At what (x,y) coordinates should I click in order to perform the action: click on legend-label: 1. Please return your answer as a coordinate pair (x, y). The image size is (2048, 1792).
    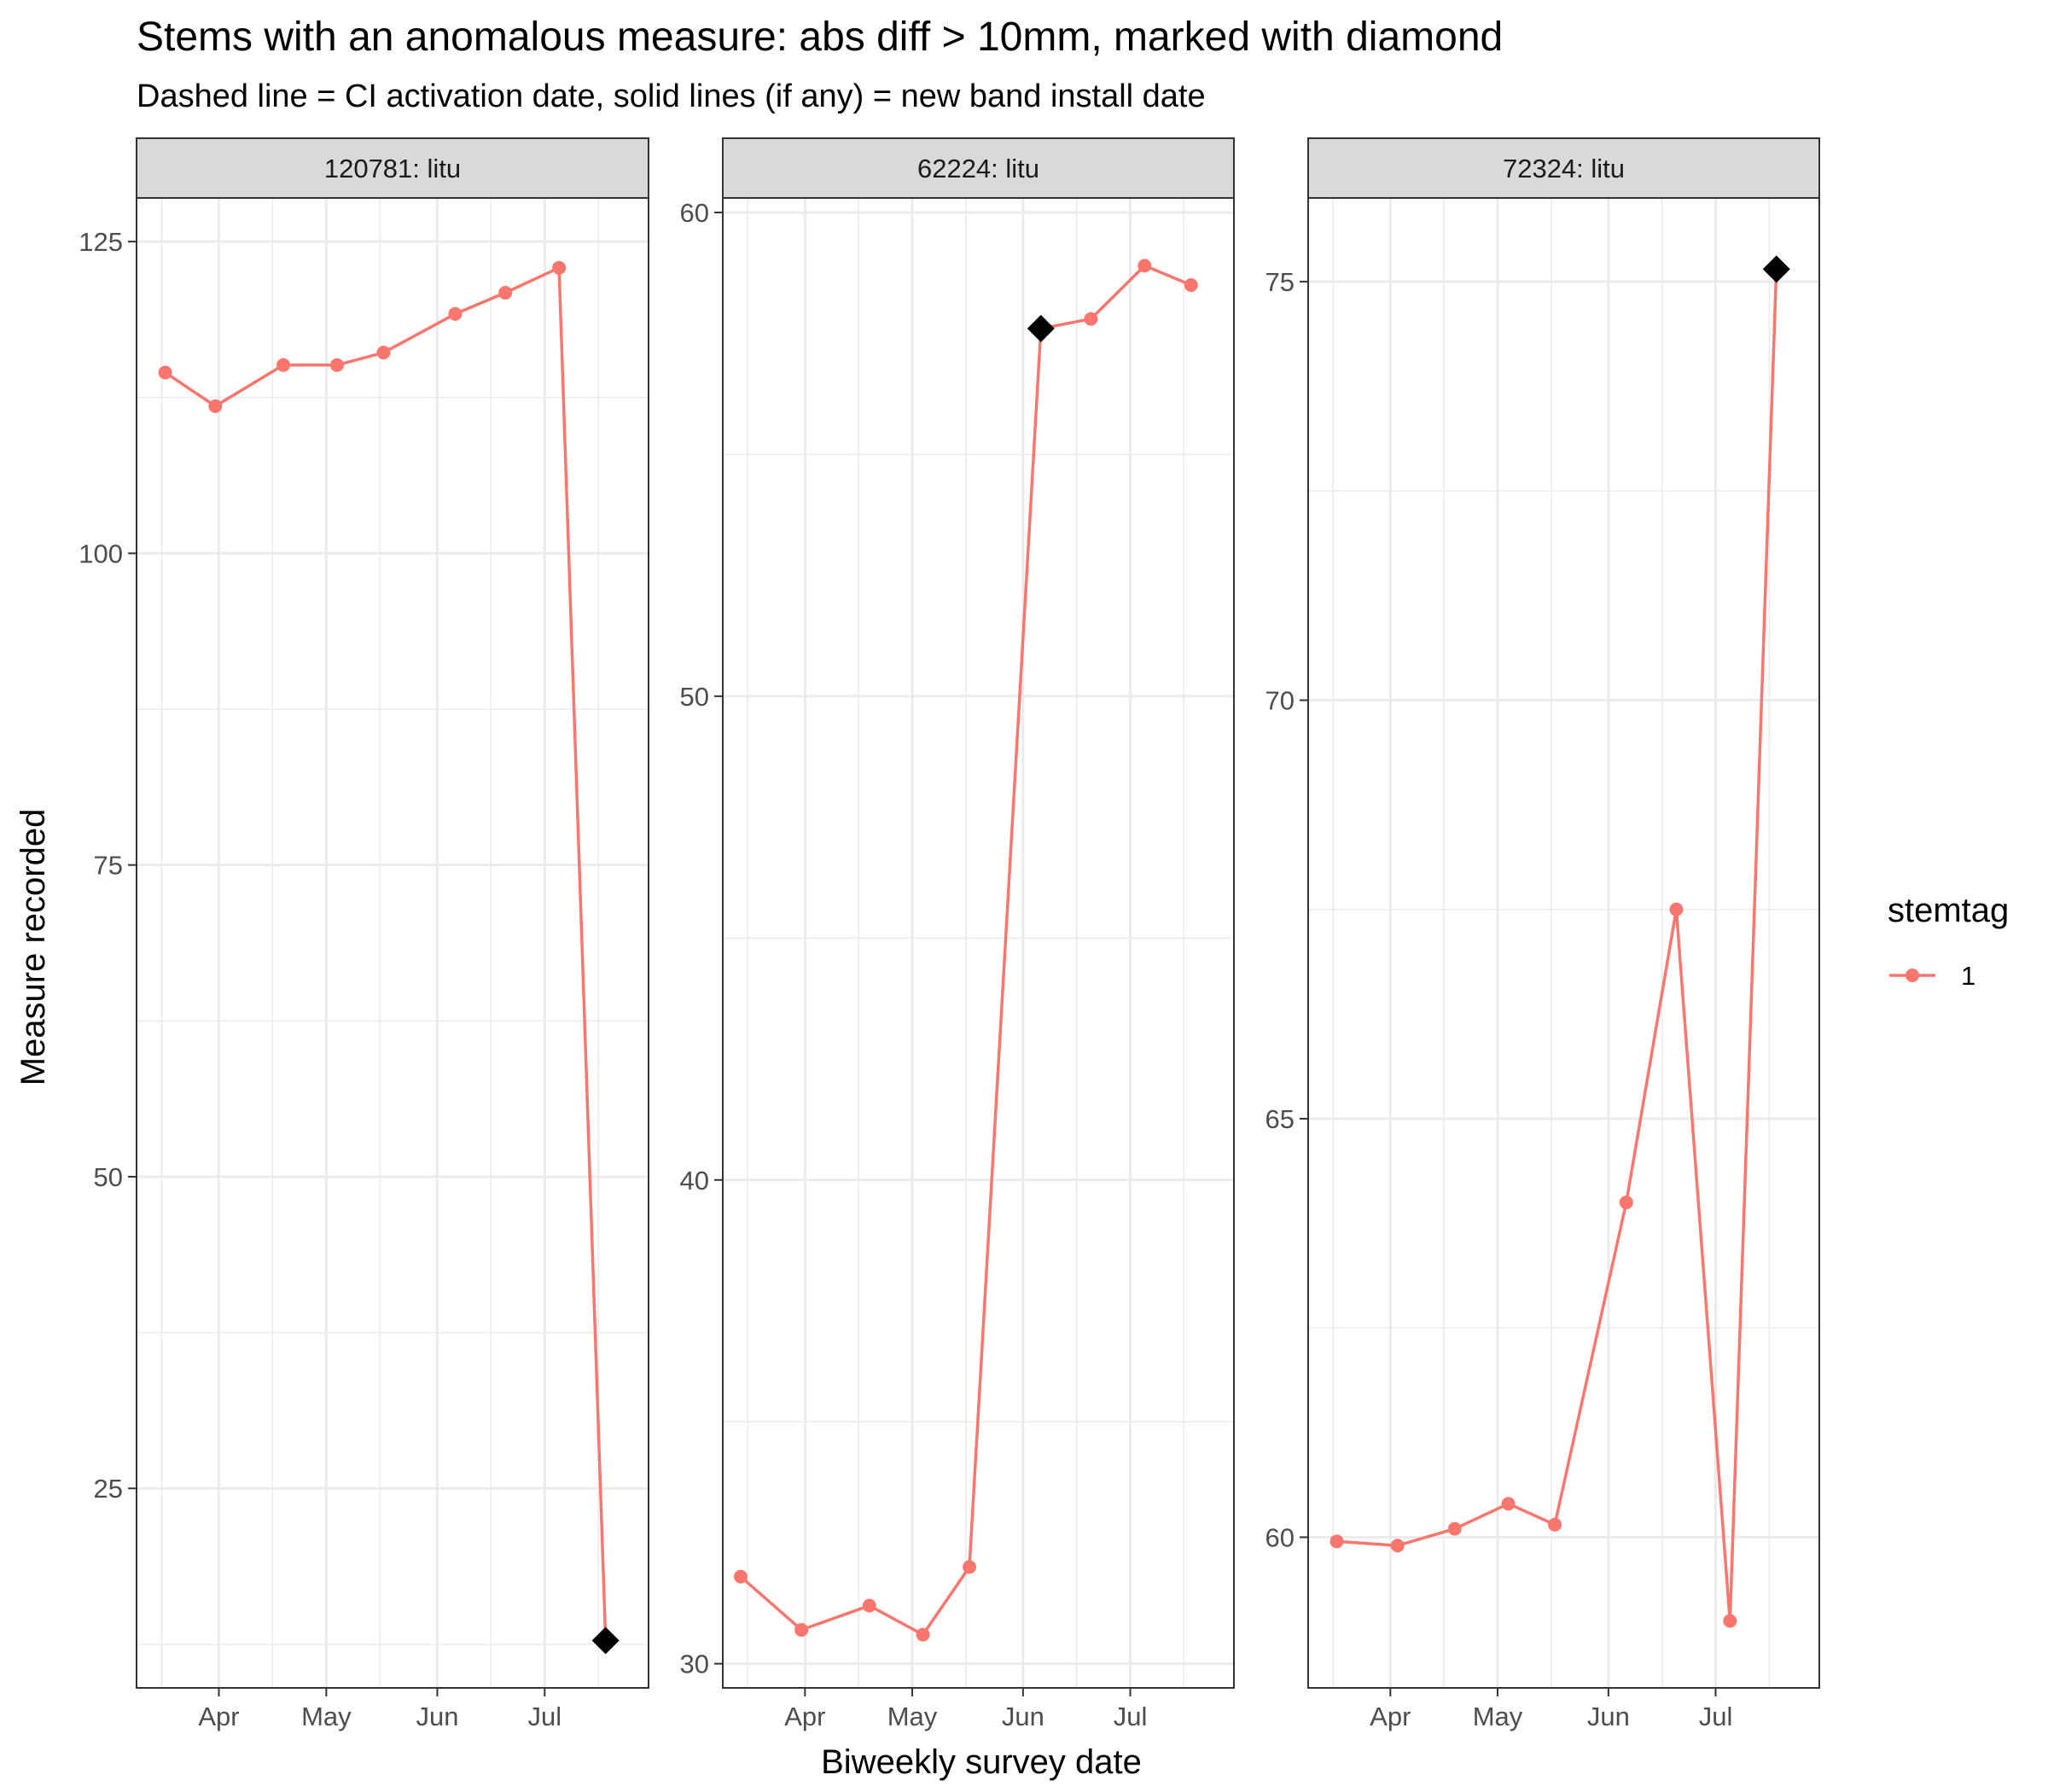
    Looking at the image, I should click on (1968, 976).